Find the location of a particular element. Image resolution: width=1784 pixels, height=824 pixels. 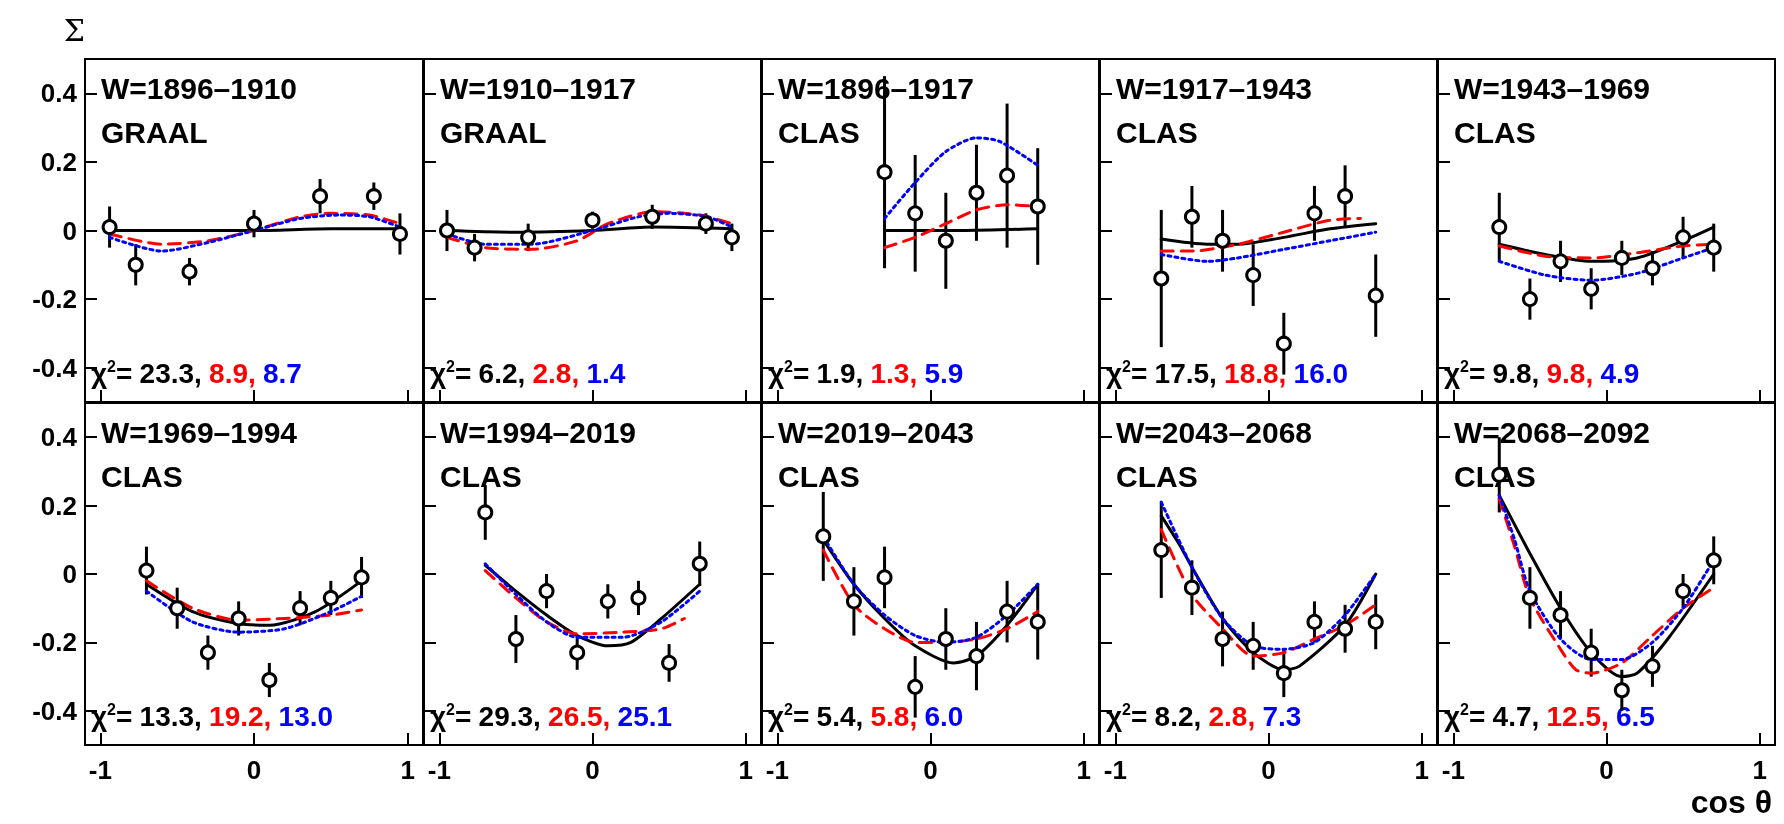

annotation: 5.4, is located at coordinates (840, 716).